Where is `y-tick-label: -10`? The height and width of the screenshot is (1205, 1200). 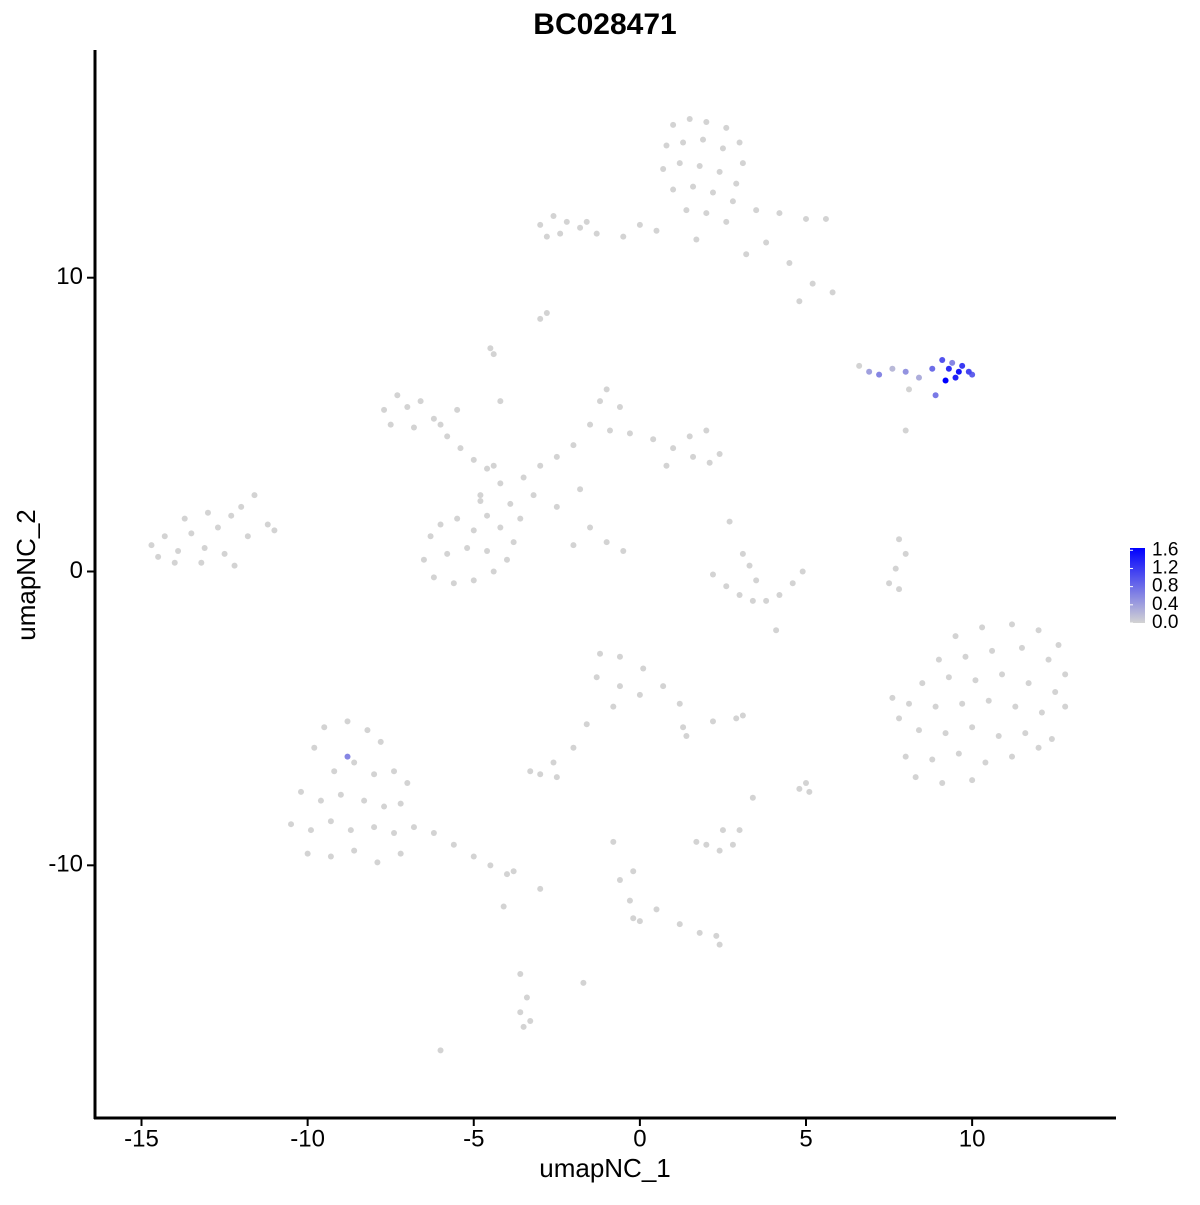 y-tick-label: -10 is located at coordinates (65, 864).